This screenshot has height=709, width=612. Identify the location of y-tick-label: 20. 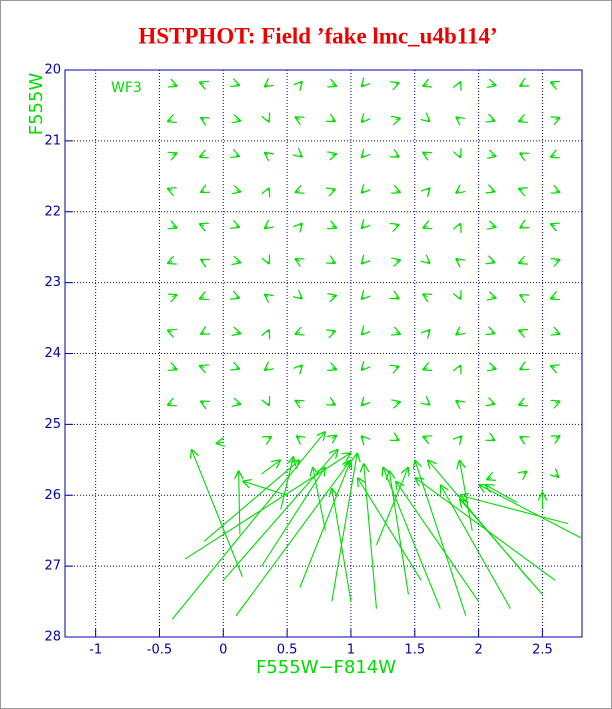
(52, 70).